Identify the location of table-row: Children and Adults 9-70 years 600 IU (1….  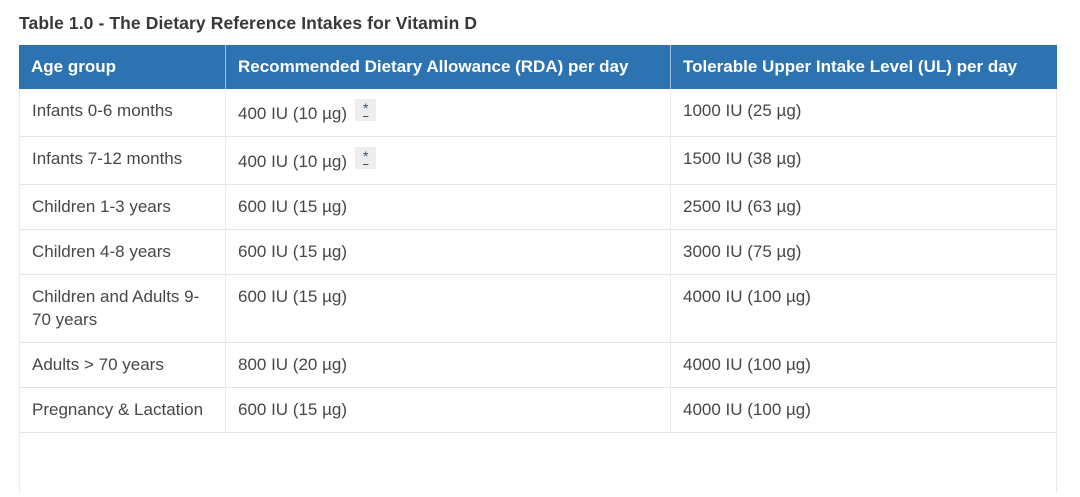
(538, 309).